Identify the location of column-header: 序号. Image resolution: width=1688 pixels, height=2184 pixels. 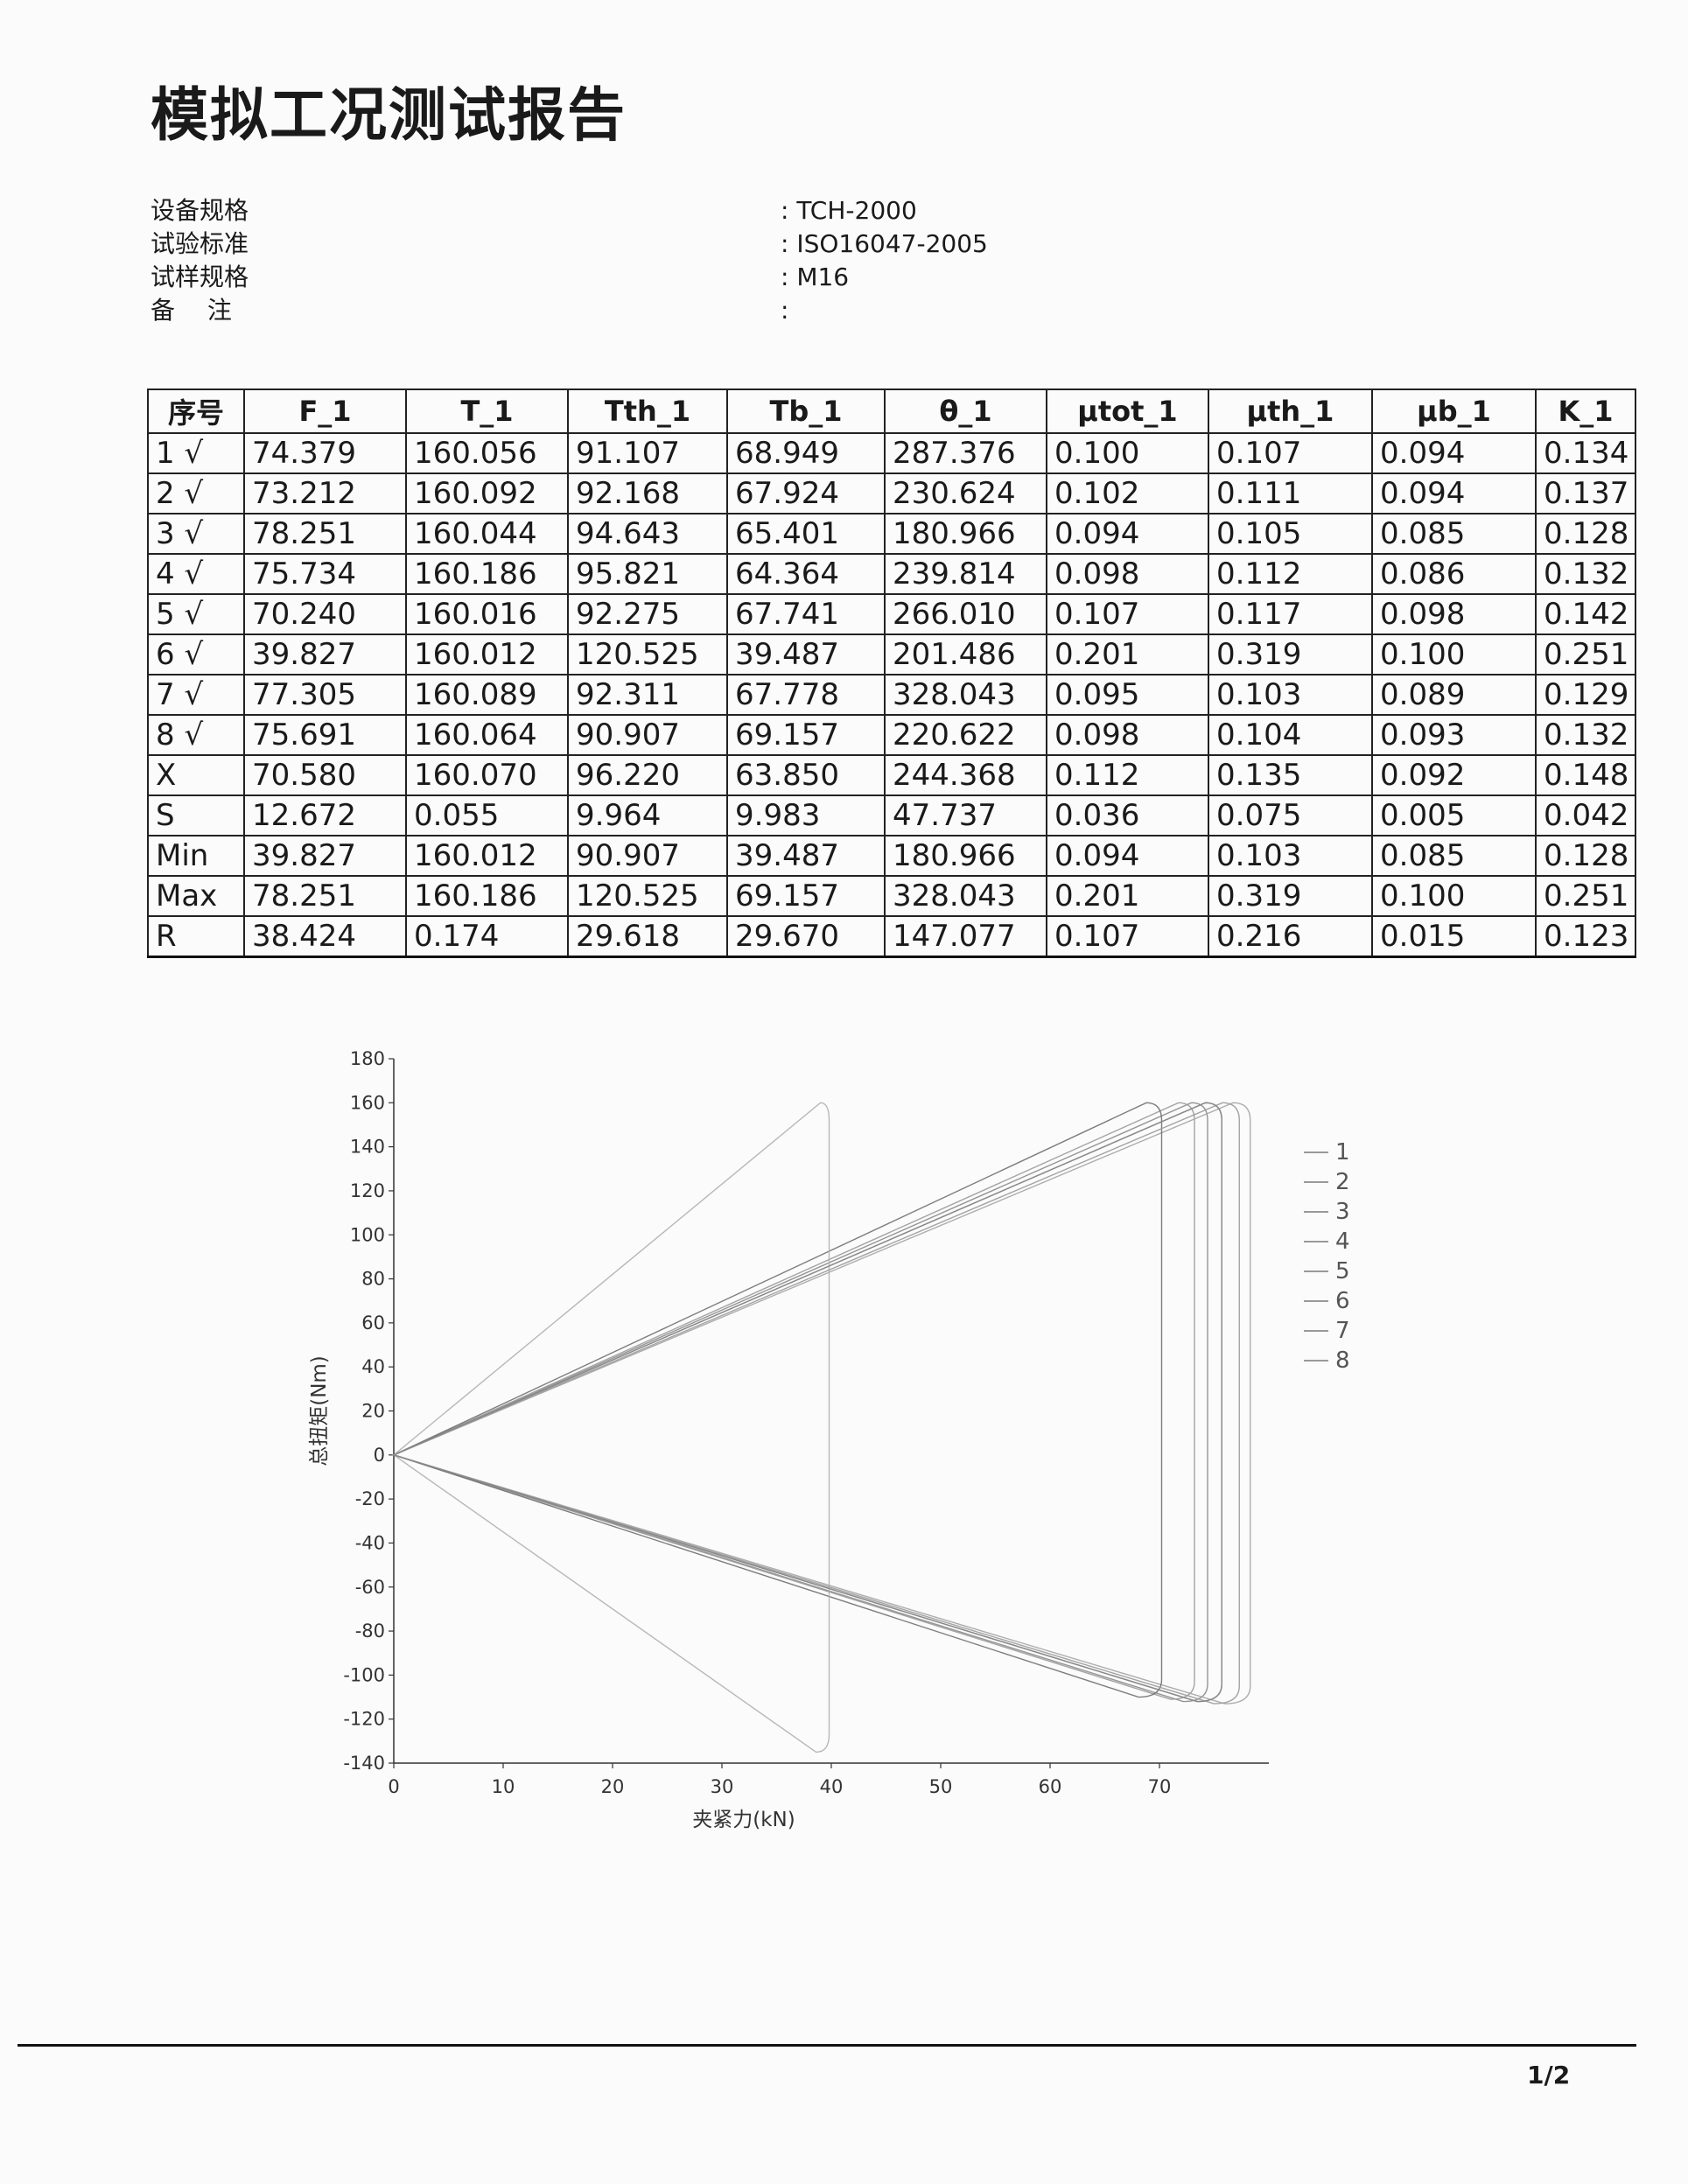
(196, 411).